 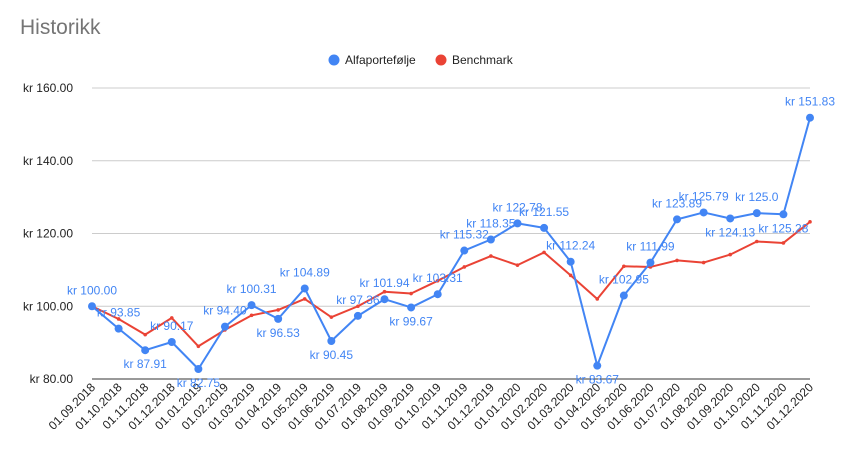 What do you see at coordinates (783, 228) in the screenshot?
I see `data-label: kr 125.28` at bounding box center [783, 228].